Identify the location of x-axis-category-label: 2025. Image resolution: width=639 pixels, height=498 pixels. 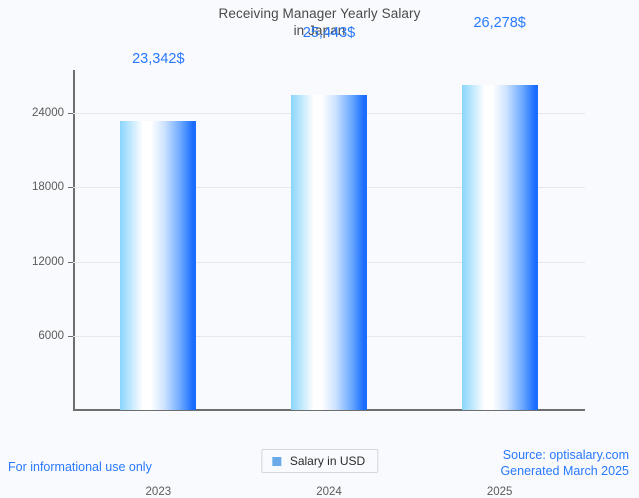
(499, 492).